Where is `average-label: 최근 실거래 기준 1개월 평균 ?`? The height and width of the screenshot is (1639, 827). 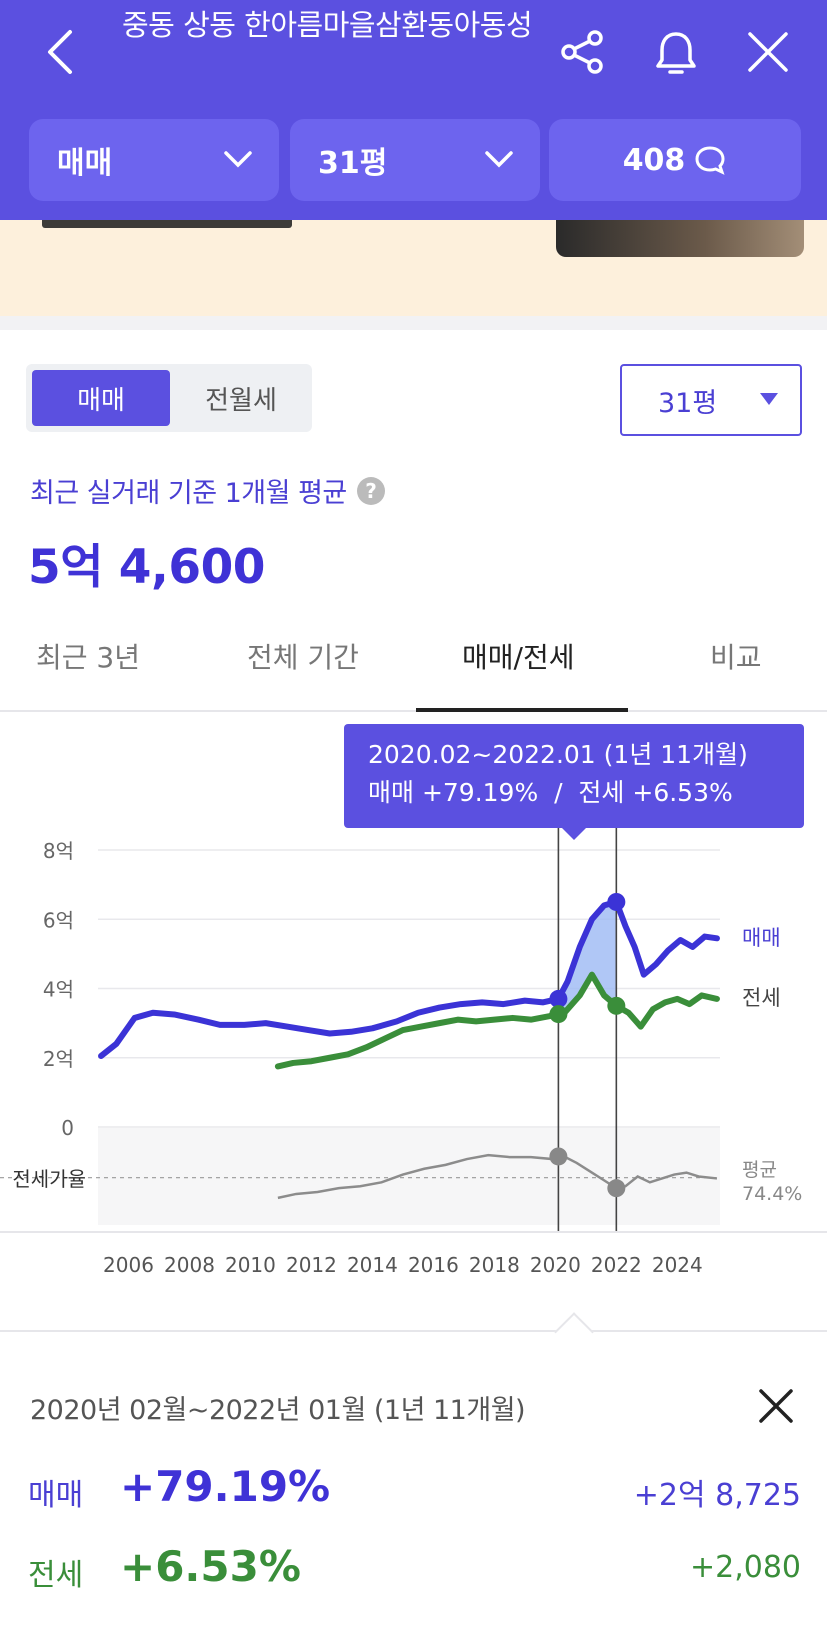
average-label: 최근 실거래 기준 1개월 평균 ? is located at coordinates (207, 490).